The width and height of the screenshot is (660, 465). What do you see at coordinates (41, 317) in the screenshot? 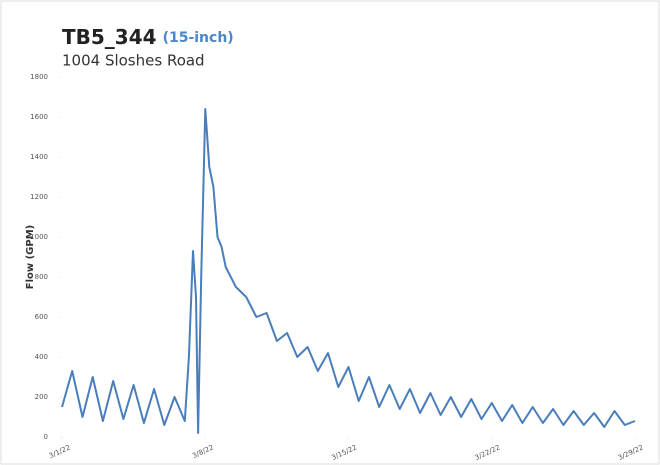
I see `y-tick-label: 600` at bounding box center [41, 317].